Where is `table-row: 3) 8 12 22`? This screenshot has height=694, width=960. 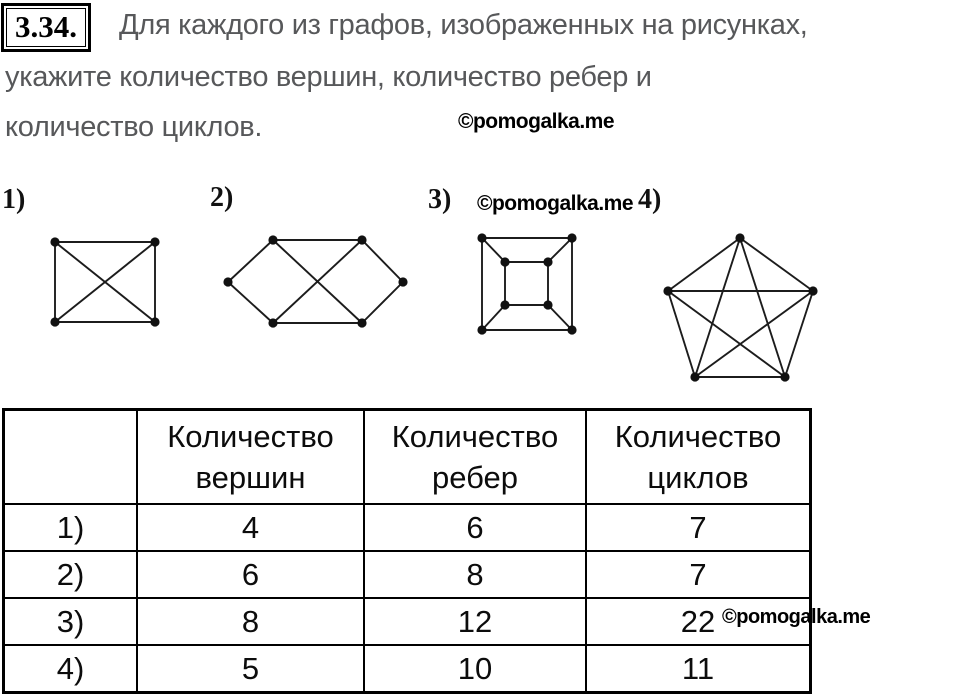
table-row: 3) 8 12 22 is located at coordinates (407, 621).